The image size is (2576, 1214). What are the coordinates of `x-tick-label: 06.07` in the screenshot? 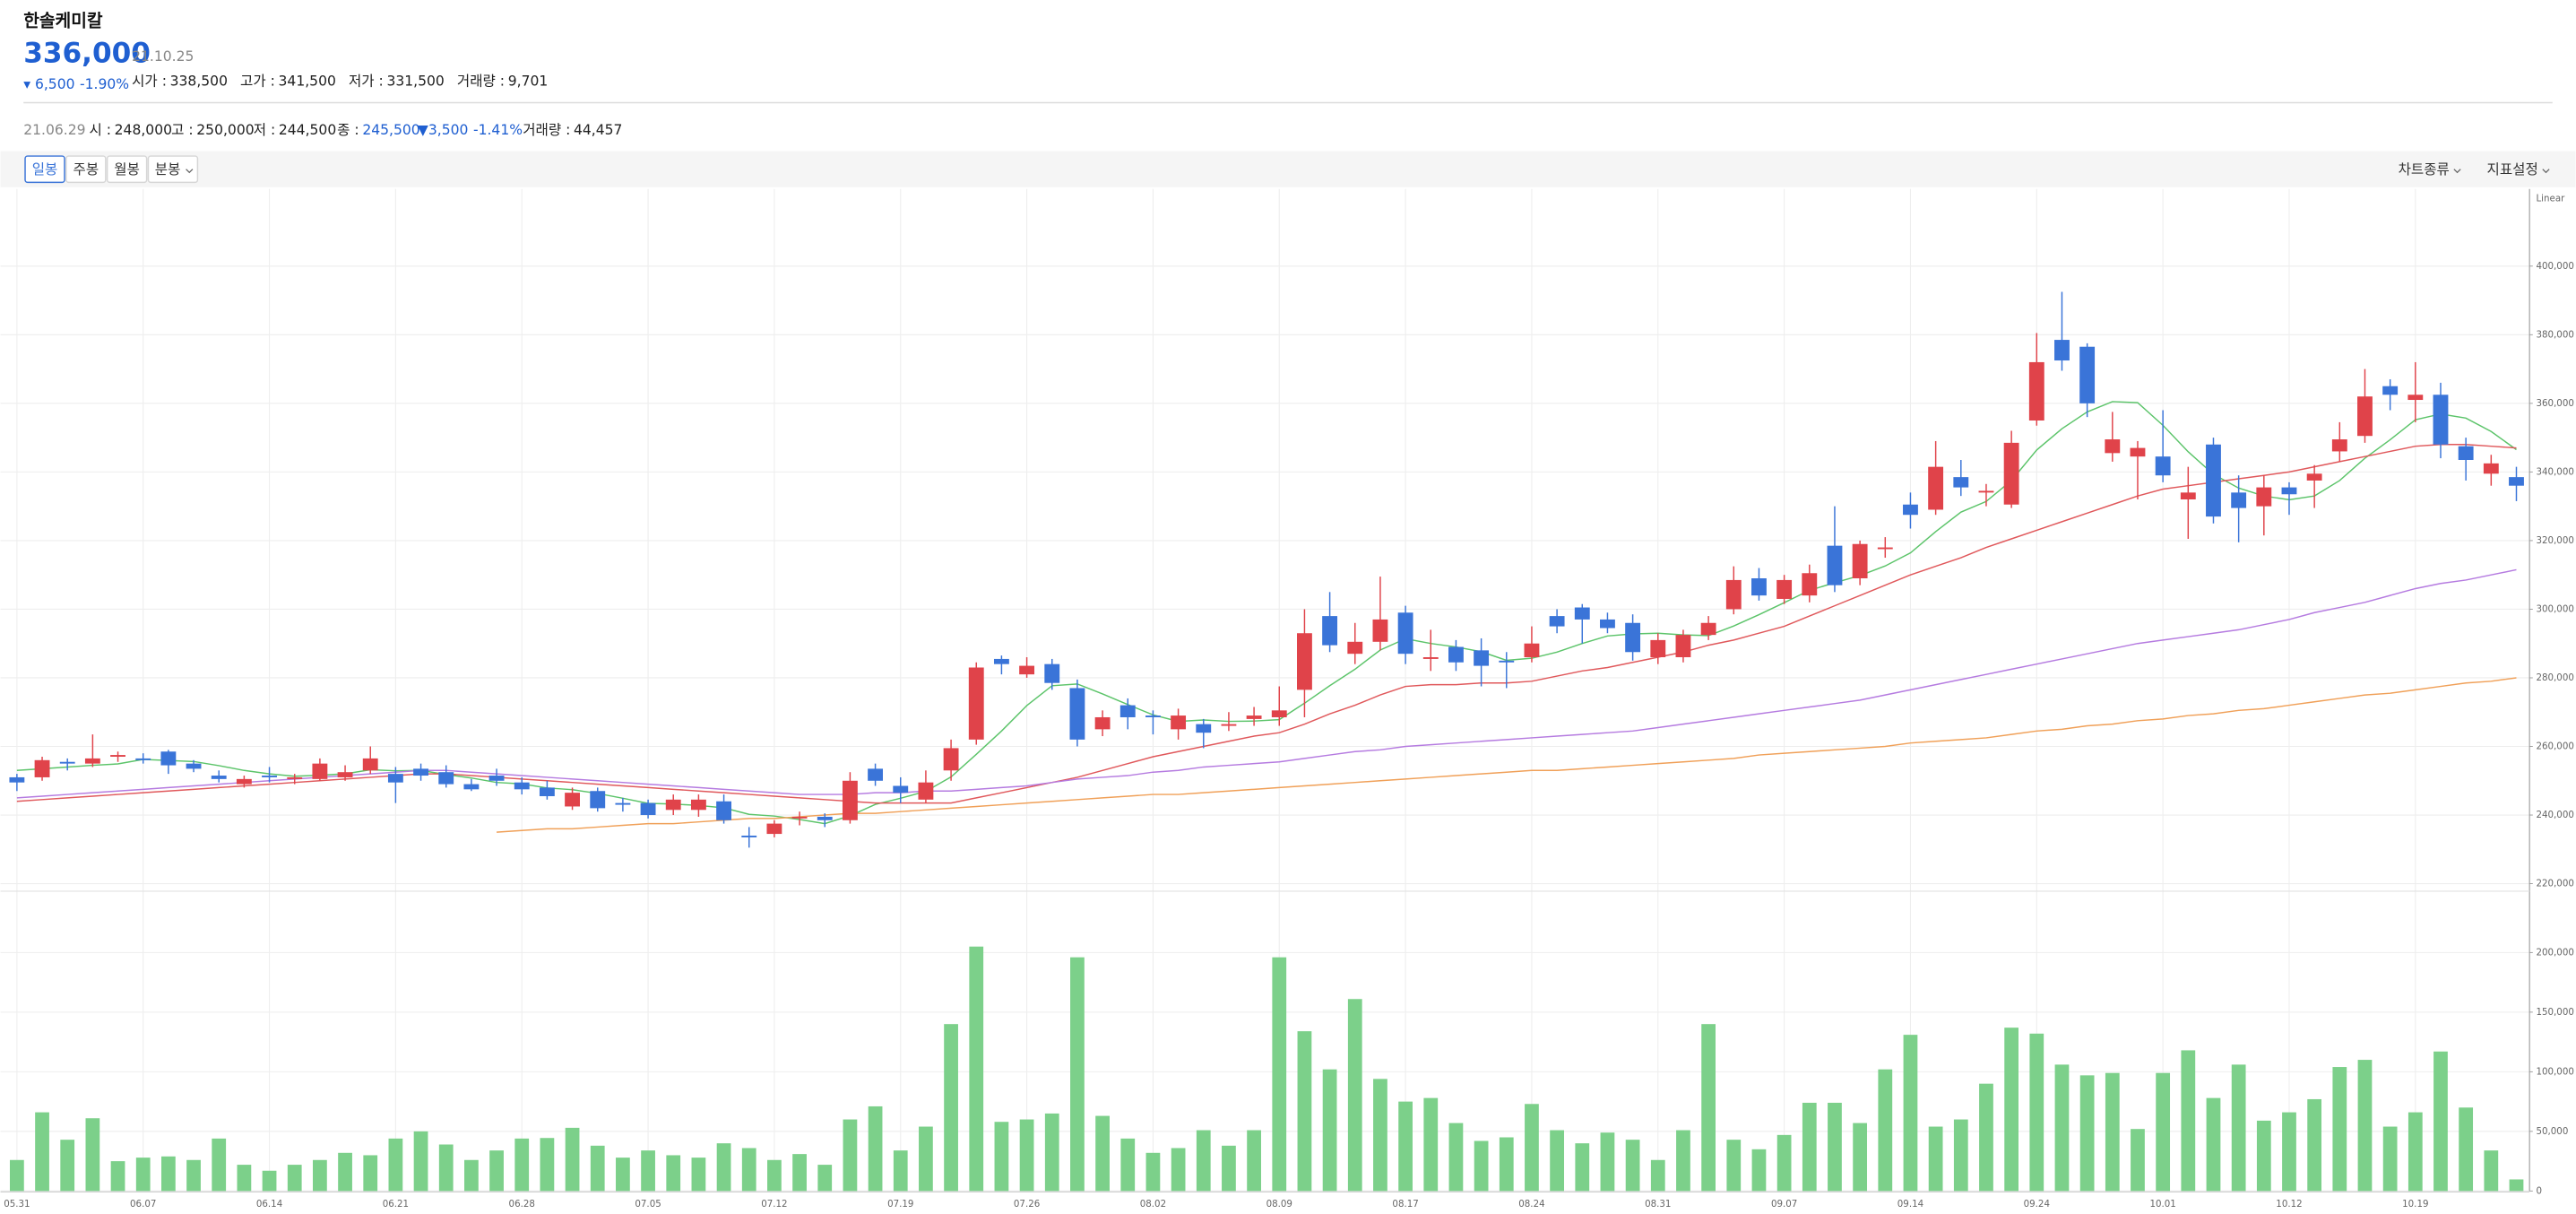 It's located at (143, 1204).